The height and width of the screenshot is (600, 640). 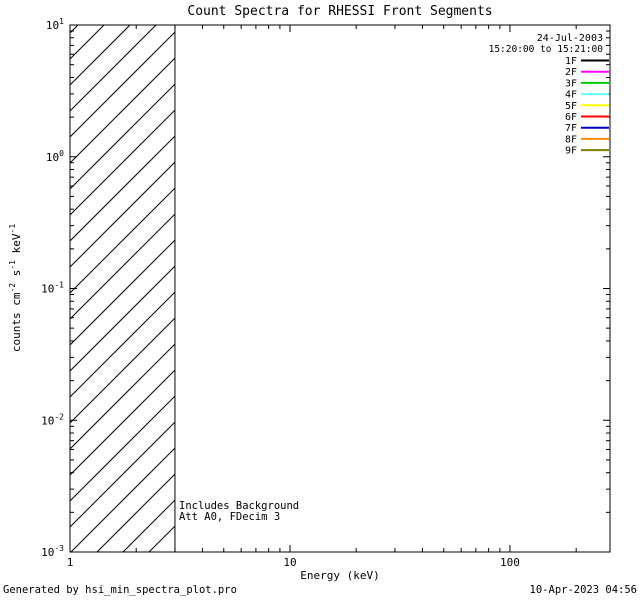 What do you see at coordinates (571, 61) in the screenshot?
I see `legend-label-1F: 1F` at bounding box center [571, 61].